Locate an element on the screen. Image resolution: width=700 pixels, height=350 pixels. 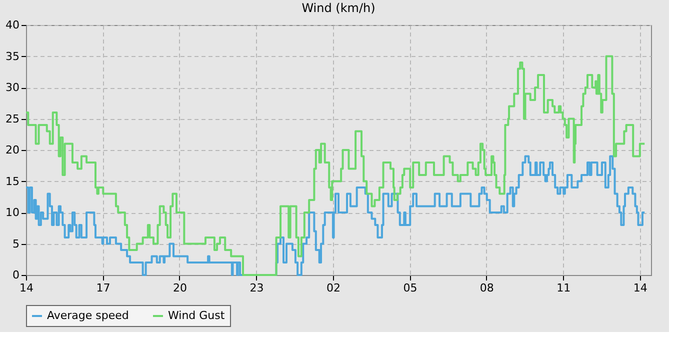
y-tick-label: 5 is located at coordinates (16, 243).